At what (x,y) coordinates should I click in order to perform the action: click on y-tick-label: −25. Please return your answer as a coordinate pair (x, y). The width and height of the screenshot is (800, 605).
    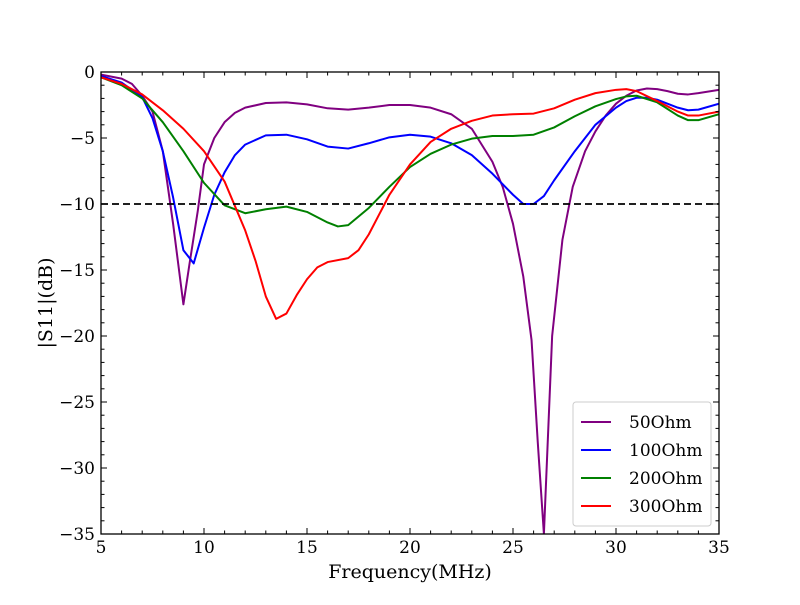
    Looking at the image, I should click on (77, 403).